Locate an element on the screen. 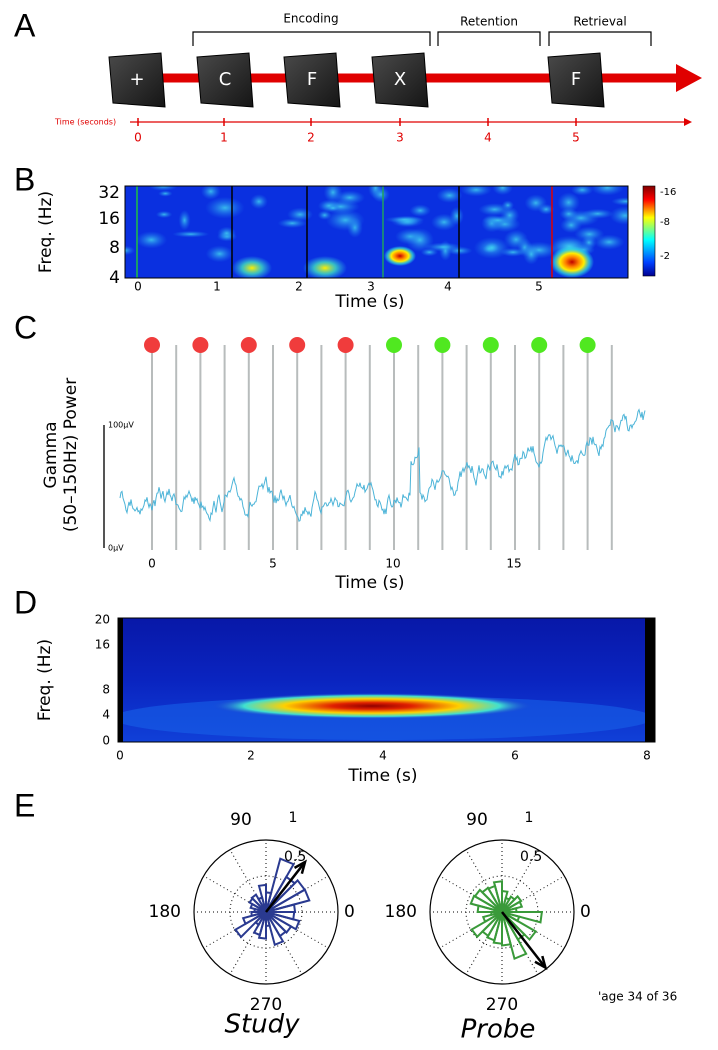 The width and height of the screenshot is (718, 1050). panel-letter: C is located at coordinates (25, 327).